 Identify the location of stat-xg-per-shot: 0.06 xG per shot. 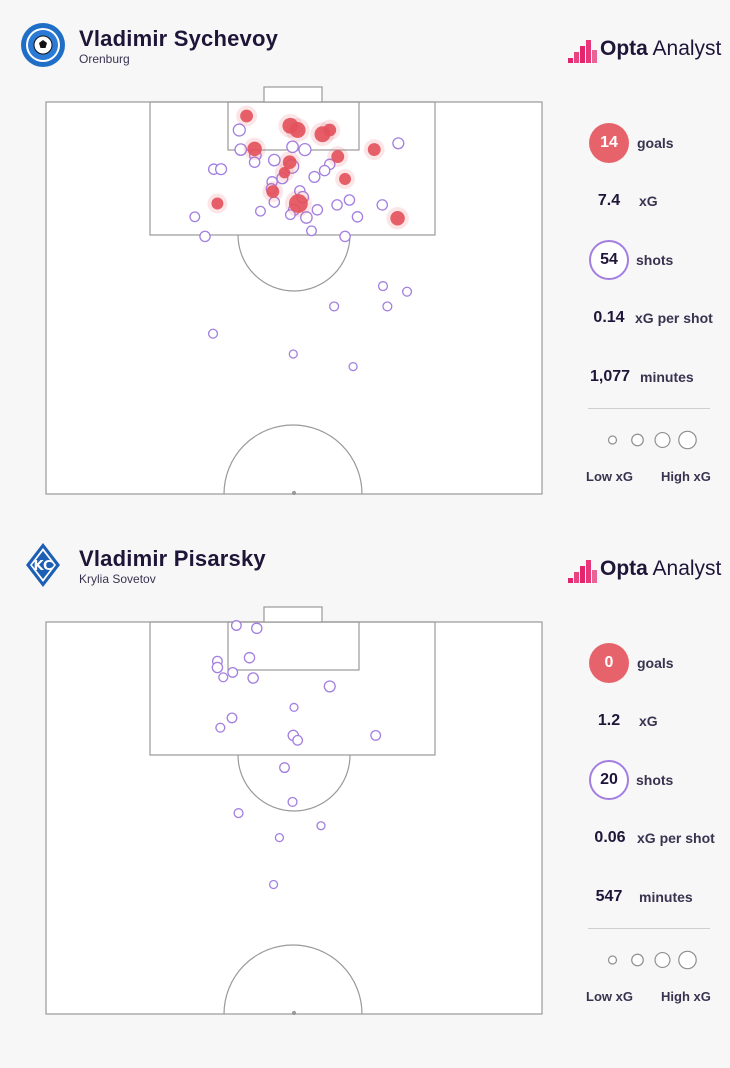
(655, 838).